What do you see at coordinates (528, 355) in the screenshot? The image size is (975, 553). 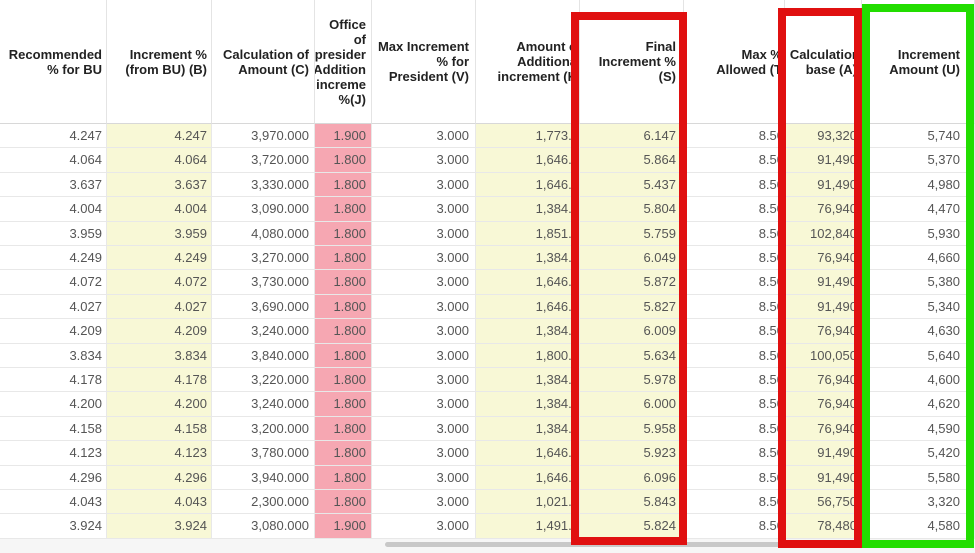 I see `table-cell: 1,800.9` at bounding box center [528, 355].